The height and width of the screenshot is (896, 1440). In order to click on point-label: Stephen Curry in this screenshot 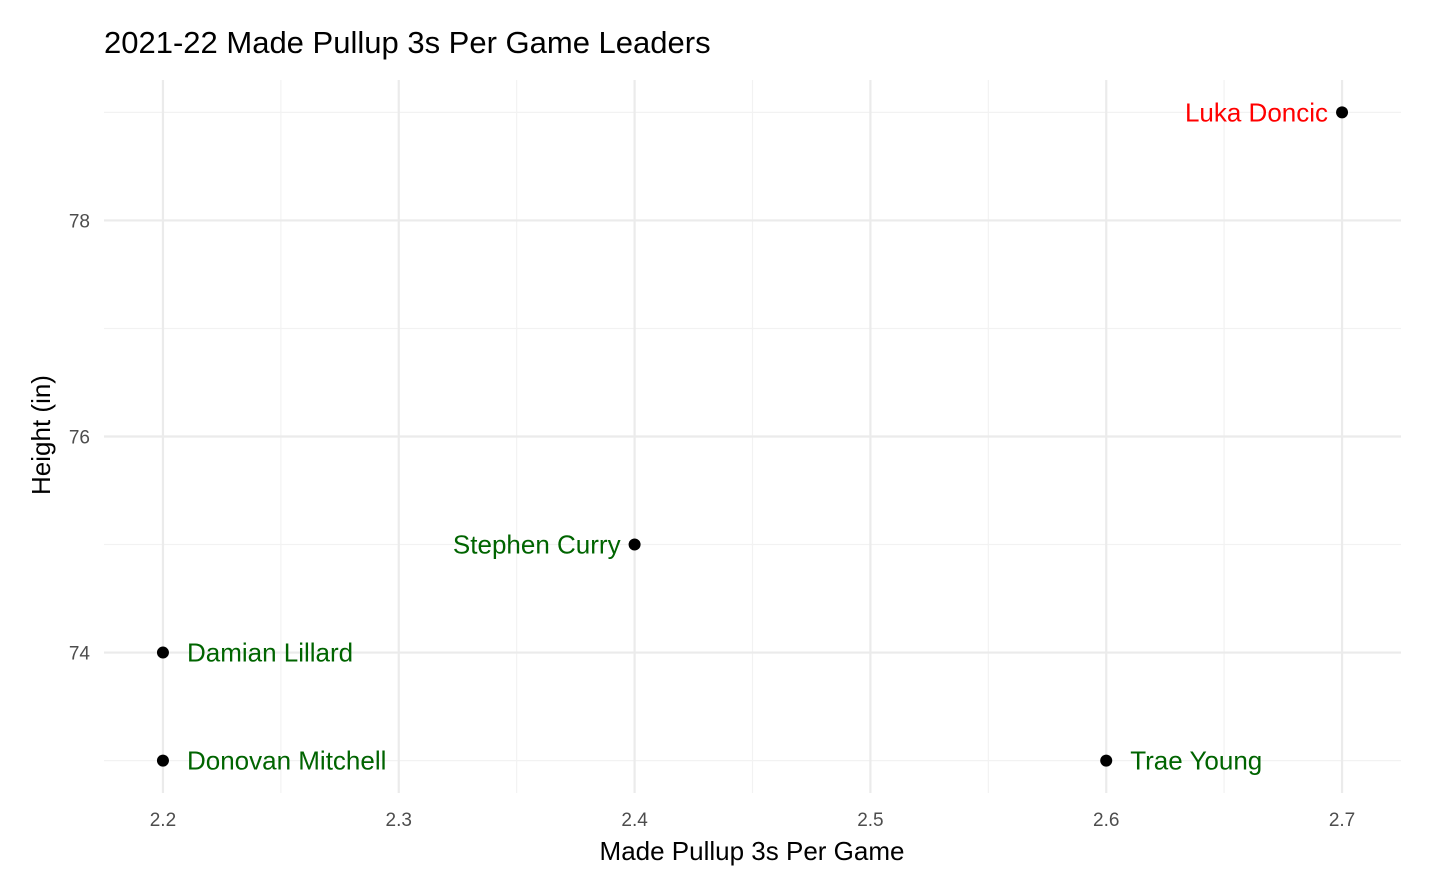, I will do `click(537, 545)`.